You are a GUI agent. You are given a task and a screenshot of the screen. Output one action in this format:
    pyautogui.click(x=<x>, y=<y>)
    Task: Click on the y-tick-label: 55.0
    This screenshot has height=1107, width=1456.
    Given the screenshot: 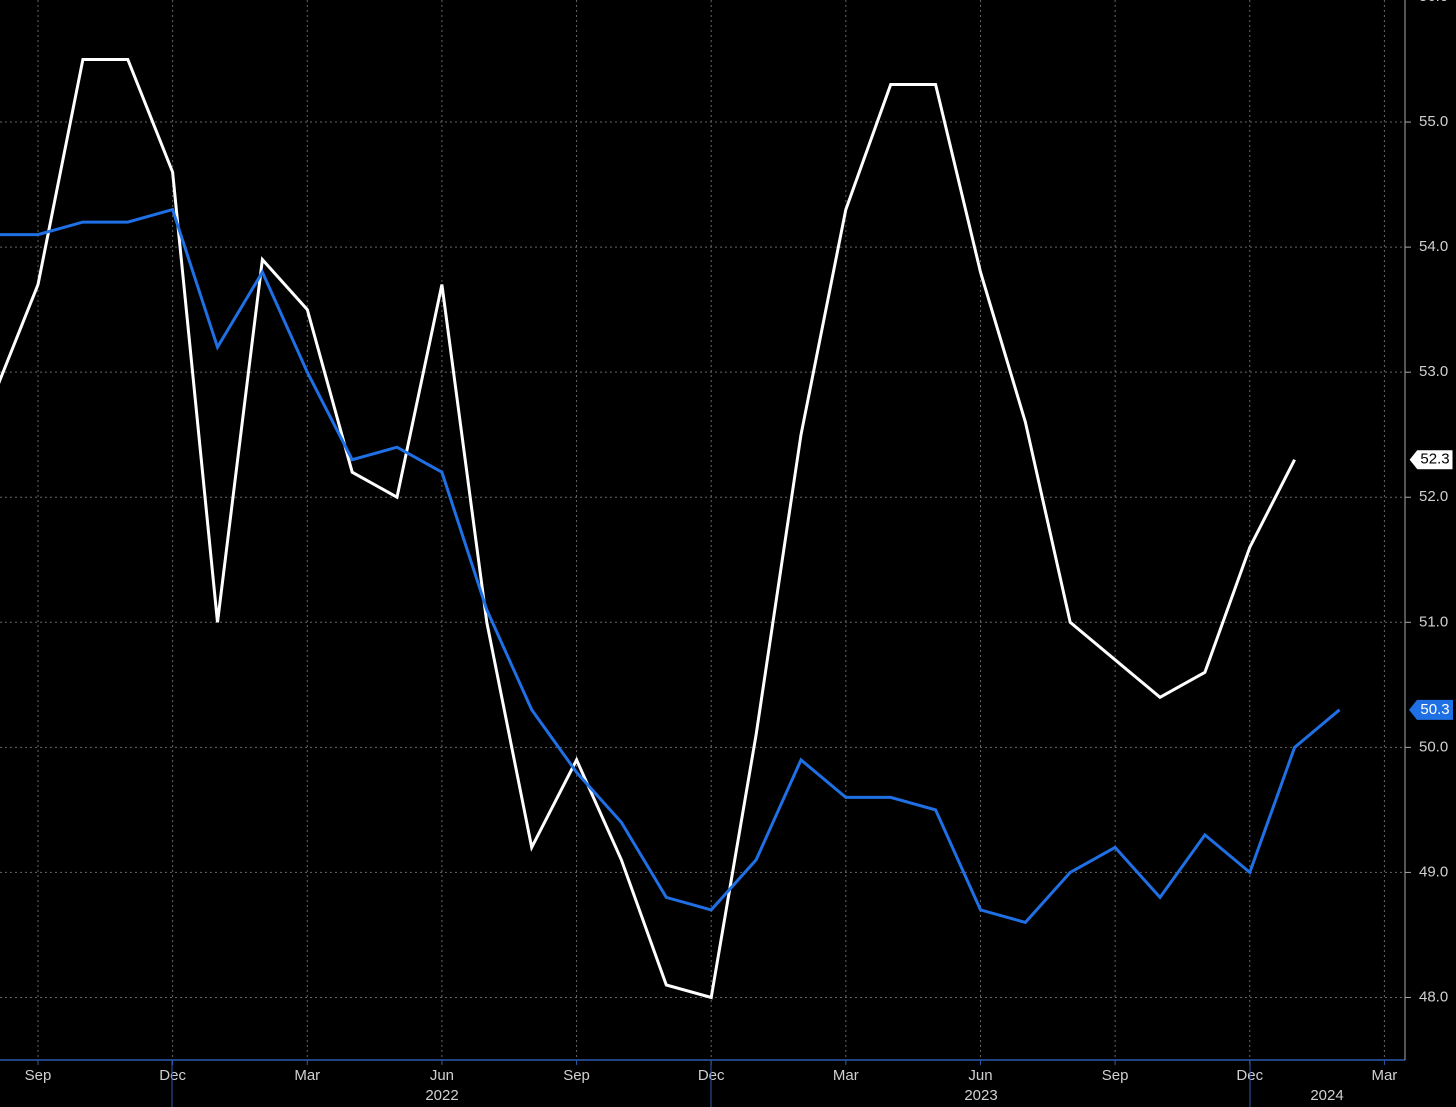 What is the action you would take?
    pyautogui.click(x=1433, y=121)
    